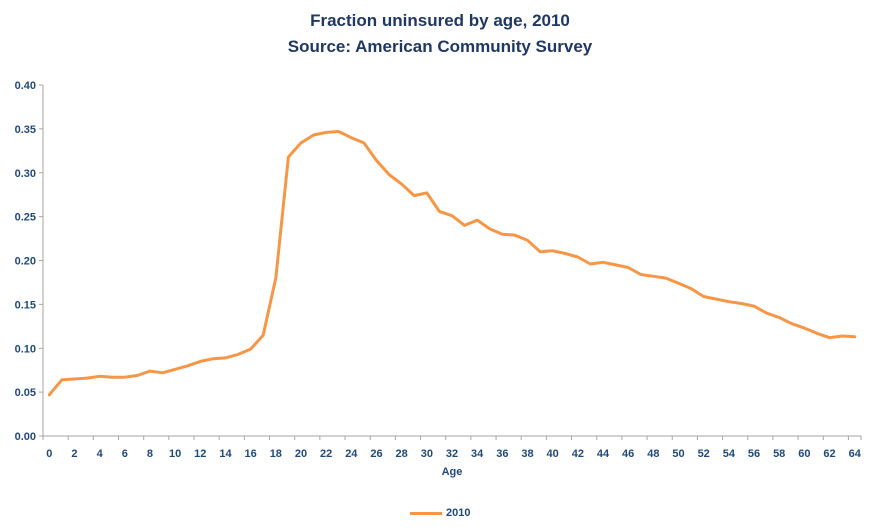 The width and height of the screenshot is (880, 531). Describe the element at coordinates (458, 513) in the screenshot. I see `legend-label: 2010` at that location.